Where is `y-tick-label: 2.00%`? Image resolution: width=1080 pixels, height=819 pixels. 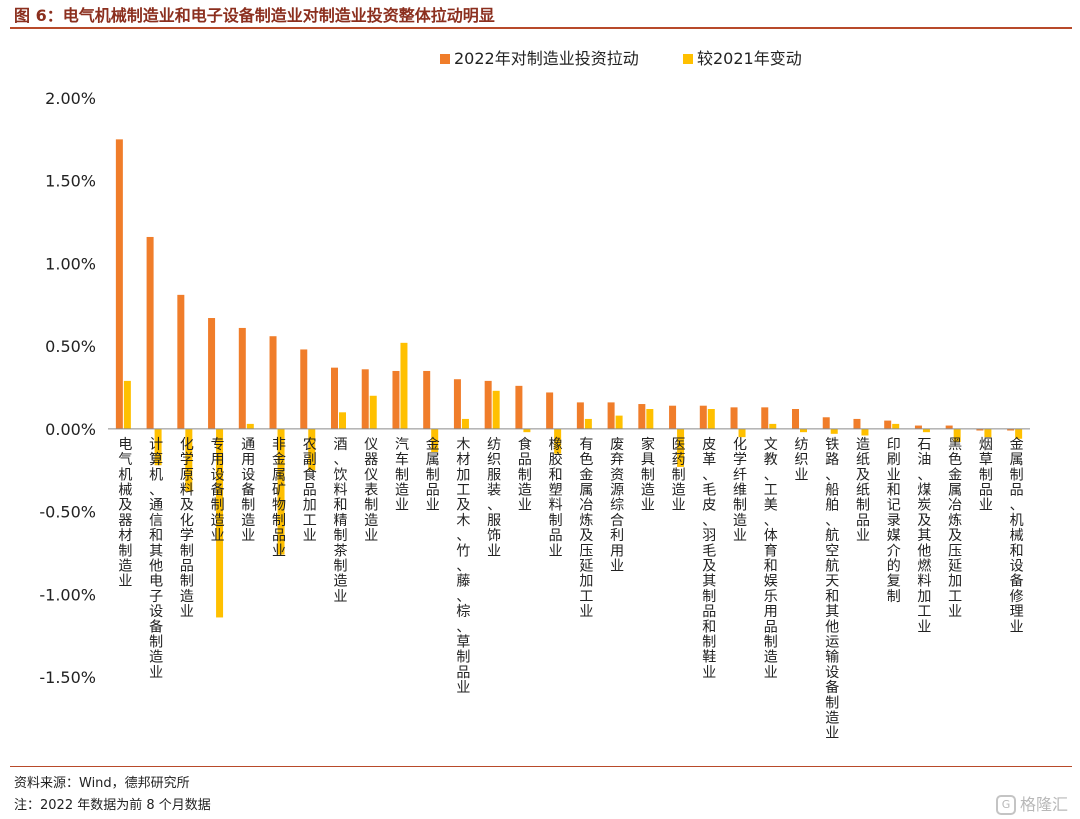 y-tick-label: 2.00% is located at coordinates (70, 98).